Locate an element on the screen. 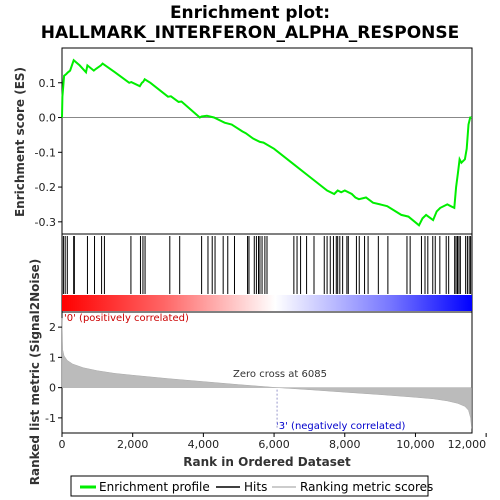 This screenshot has width=500, height=500. x-tick-label: 2,000 is located at coordinates (133, 444).